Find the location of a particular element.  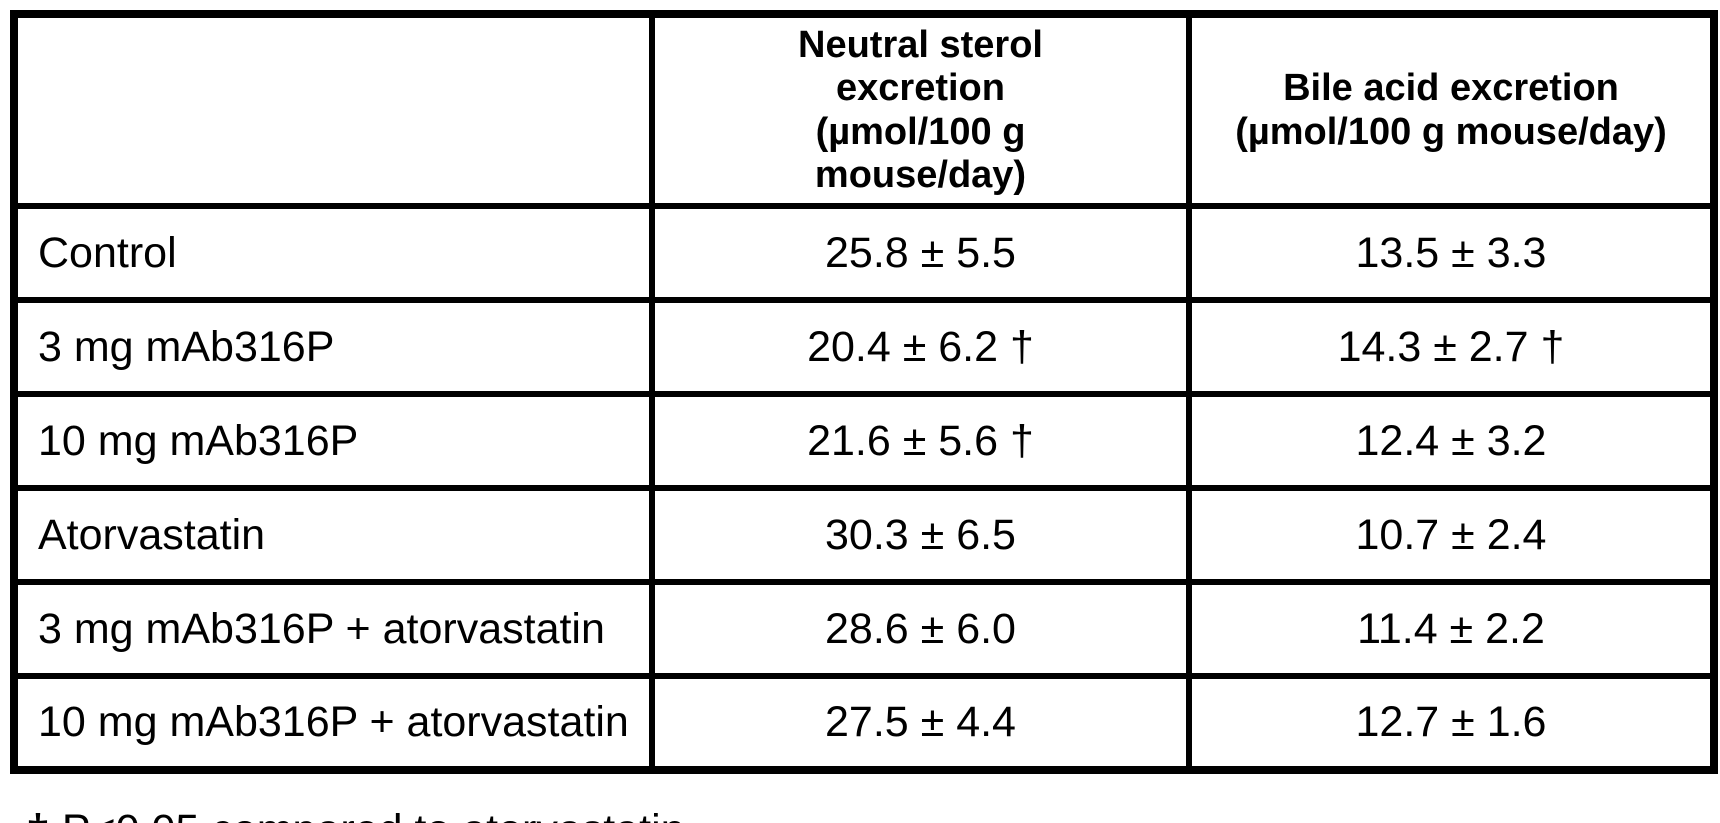

bile-acid-value: 14.3 ± 2.7 † is located at coordinates (1451, 347).